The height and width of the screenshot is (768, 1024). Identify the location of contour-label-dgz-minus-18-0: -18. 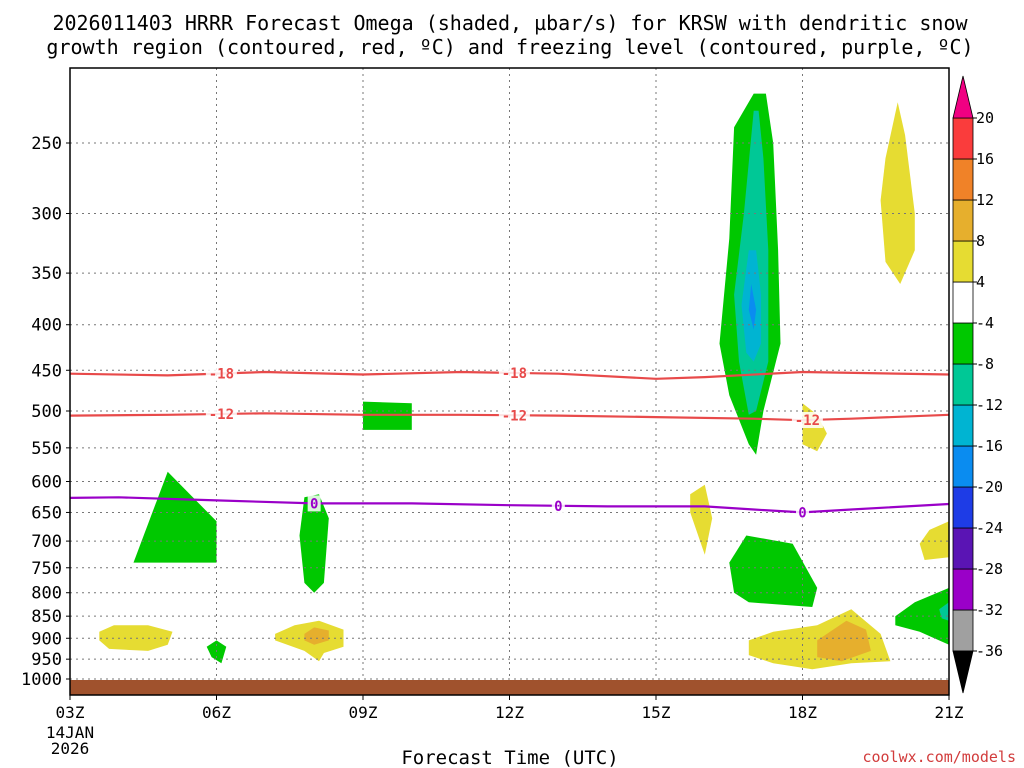
(221, 375).